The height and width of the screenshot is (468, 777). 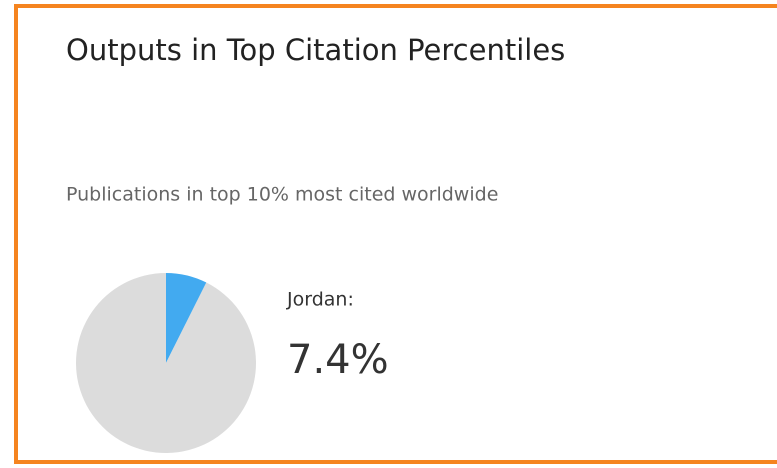 What do you see at coordinates (320, 300) in the screenshot?
I see `category-label: Jordan:` at bounding box center [320, 300].